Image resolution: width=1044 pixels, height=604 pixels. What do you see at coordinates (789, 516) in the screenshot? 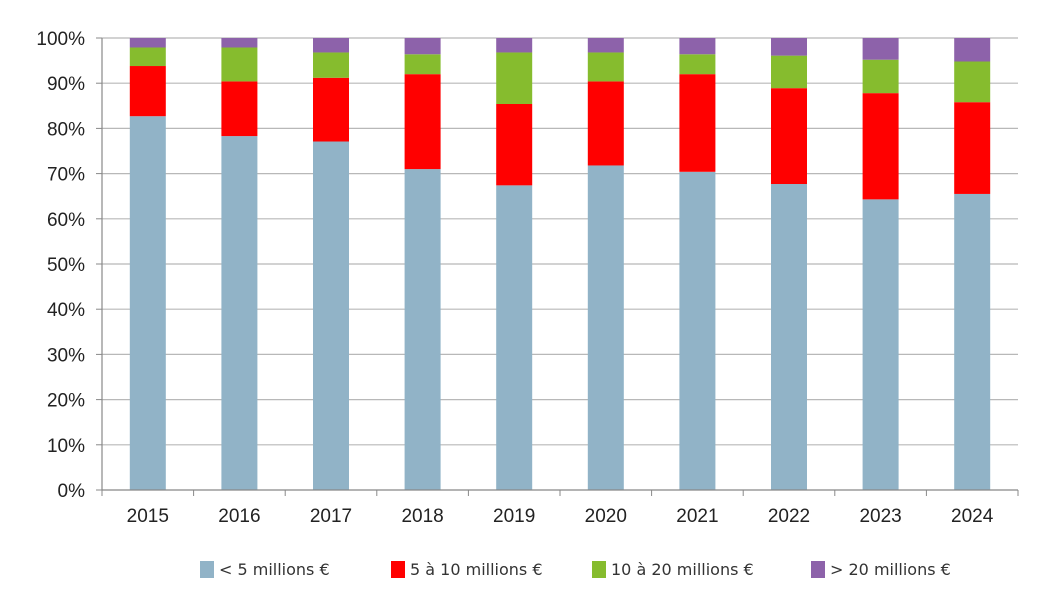
I see `x-tick-label: 2022` at bounding box center [789, 516].